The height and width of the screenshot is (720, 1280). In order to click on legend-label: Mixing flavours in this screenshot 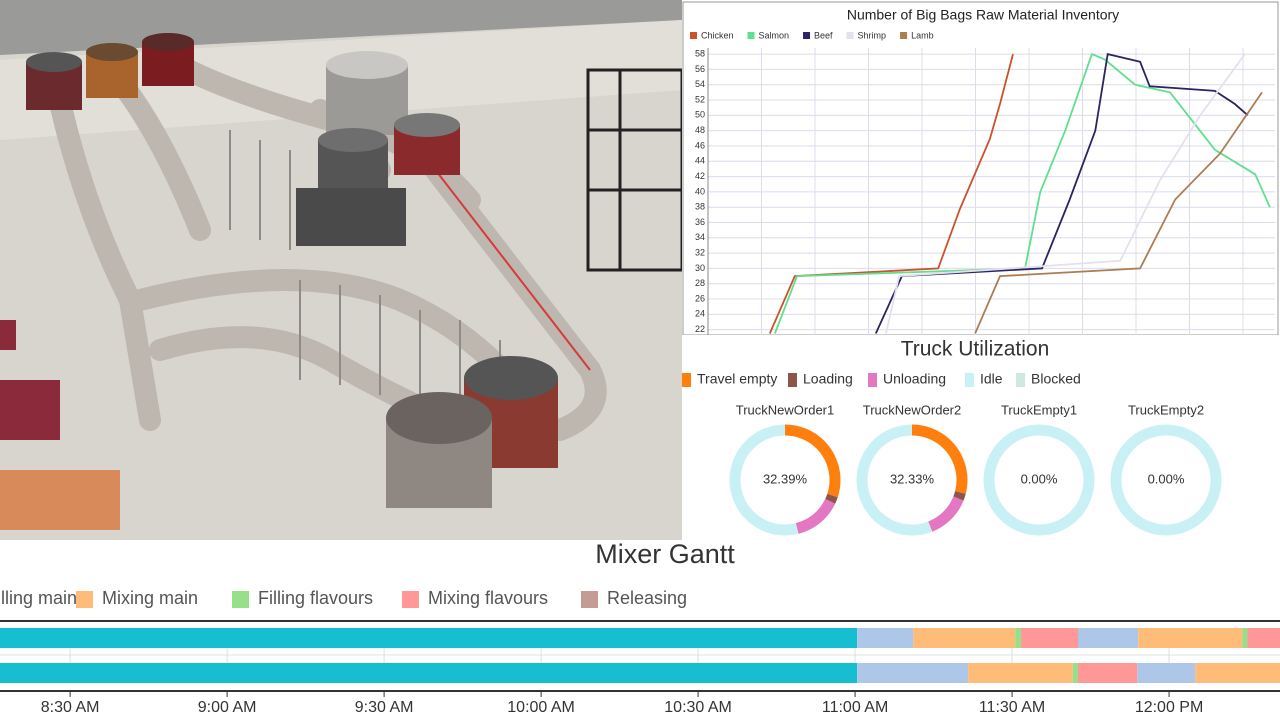, I will do `click(488, 598)`.